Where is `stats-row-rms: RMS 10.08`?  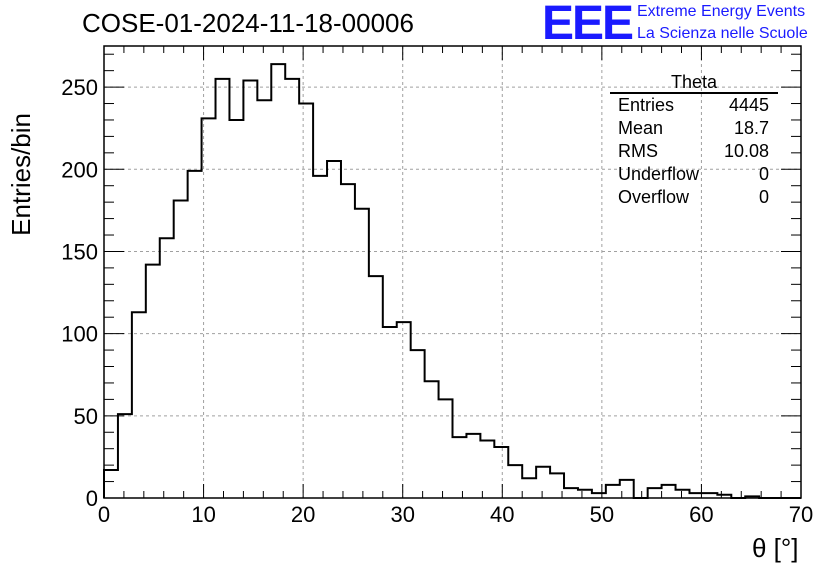
stats-row-rms: RMS 10.08 is located at coordinates (694, 151).